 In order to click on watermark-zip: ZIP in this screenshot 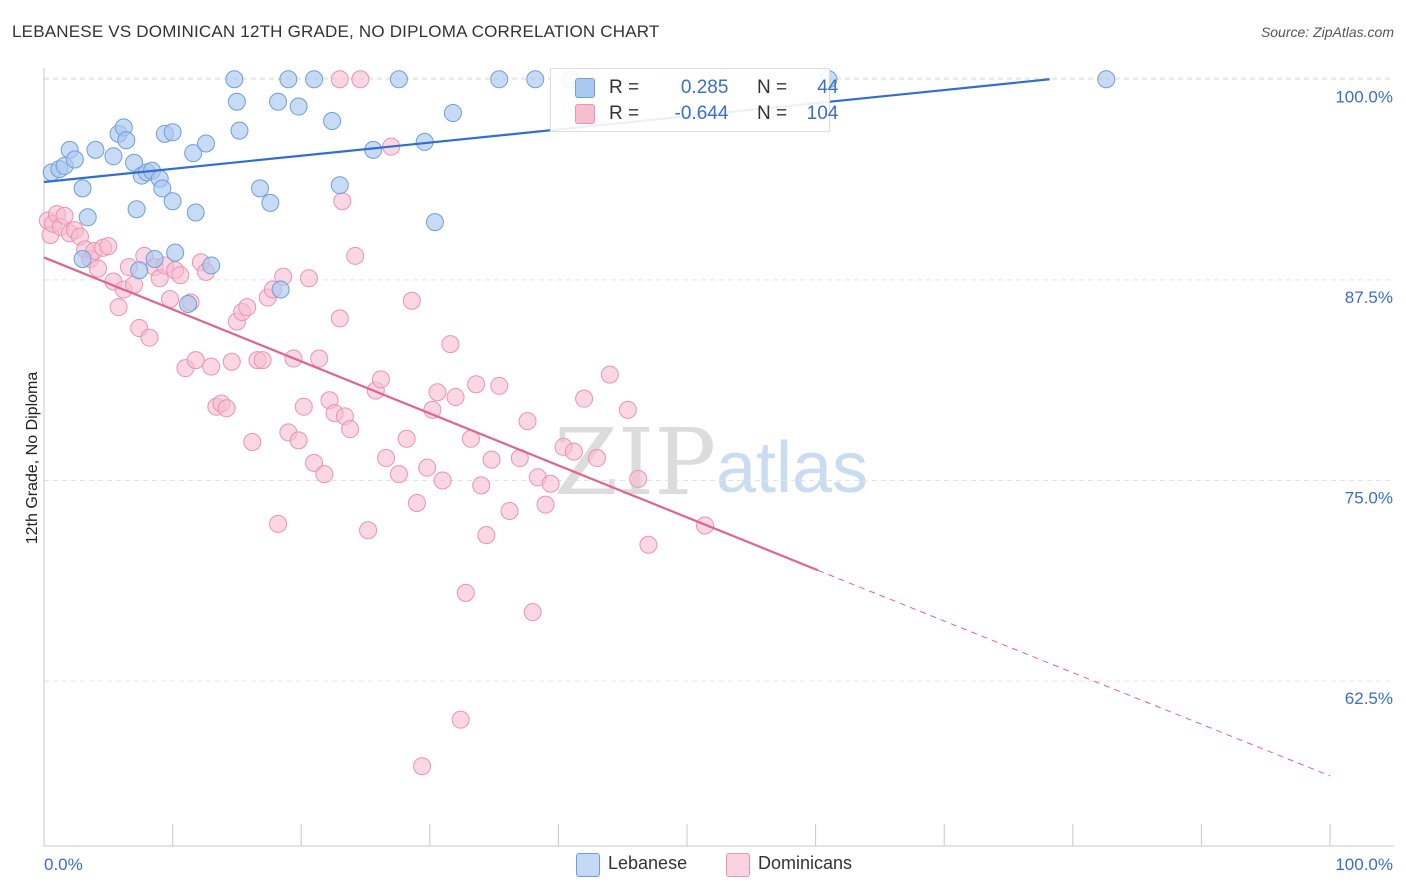, I will do `click(635, 462)`.